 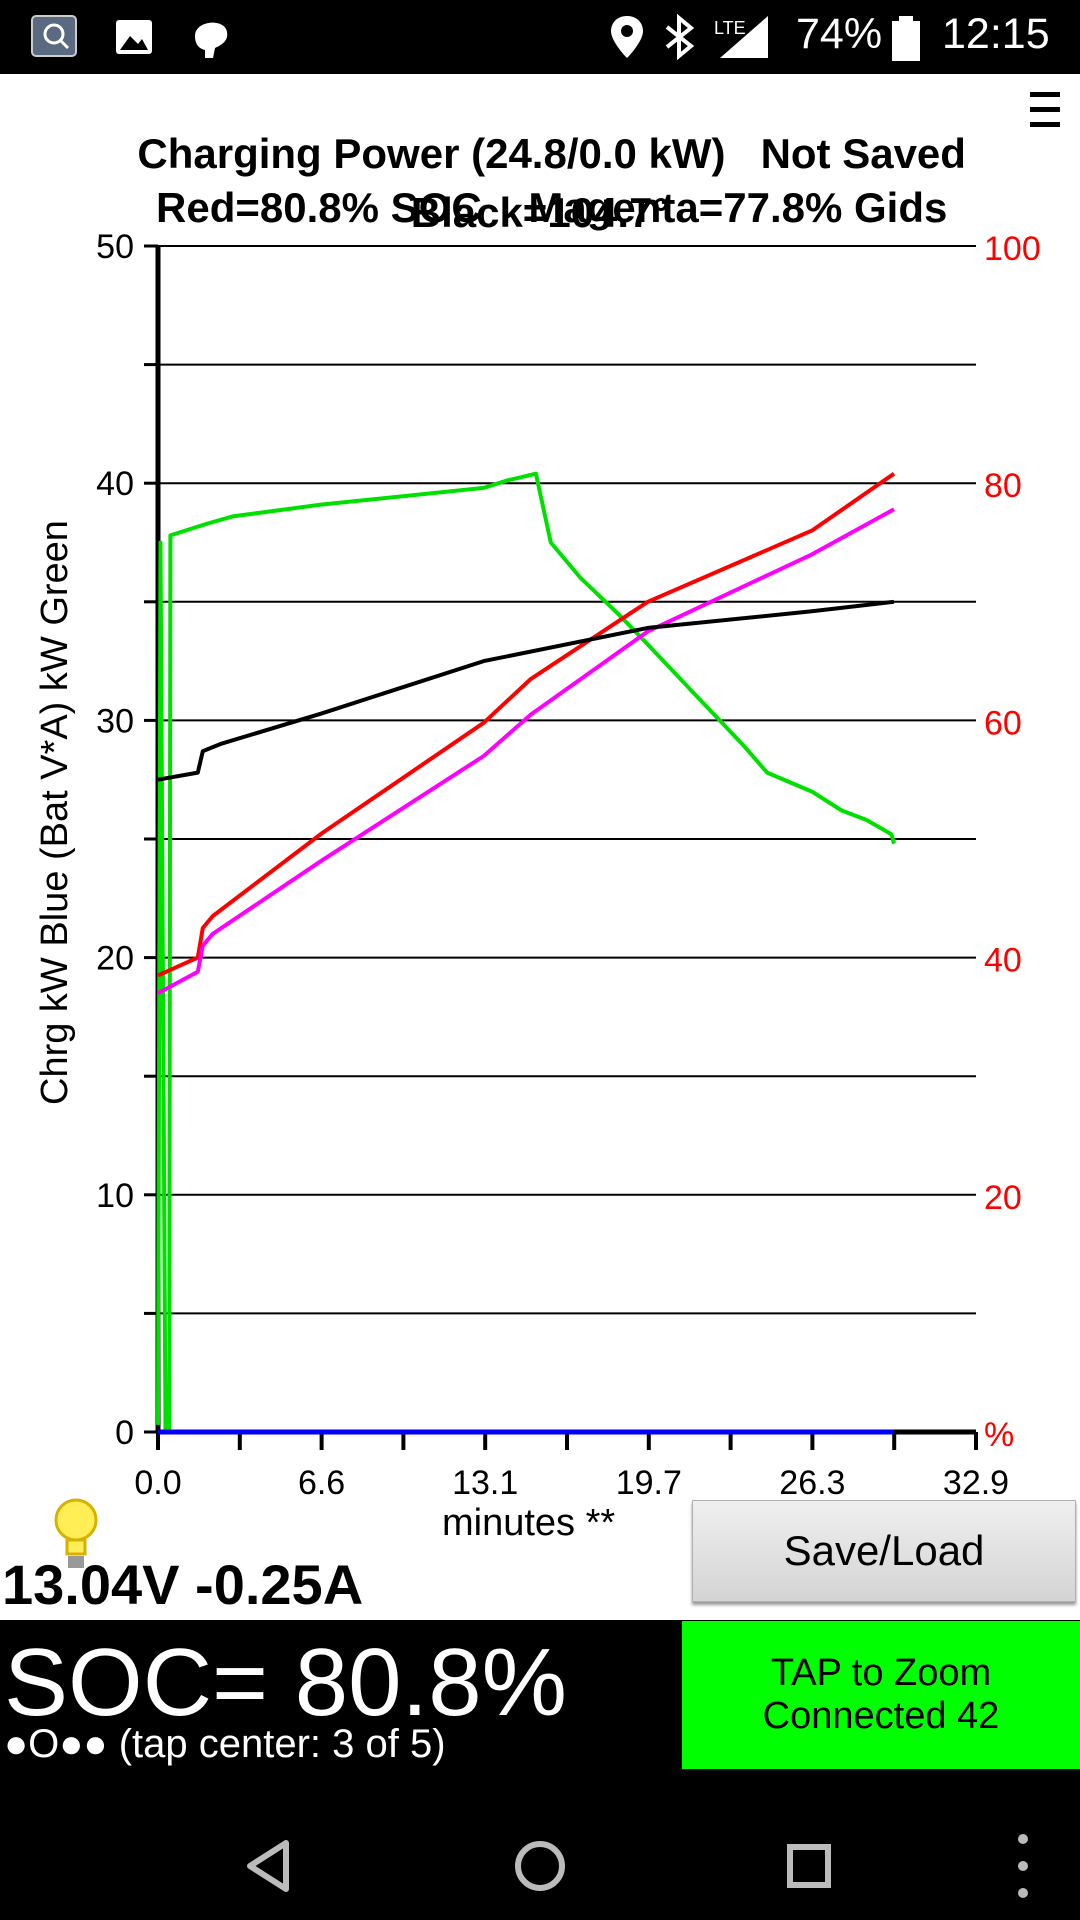 What do you see at coordinates (485, 1483) in the screenshot?
I see `x-tick-label: 13.1` at bounding box center [485, 1483].